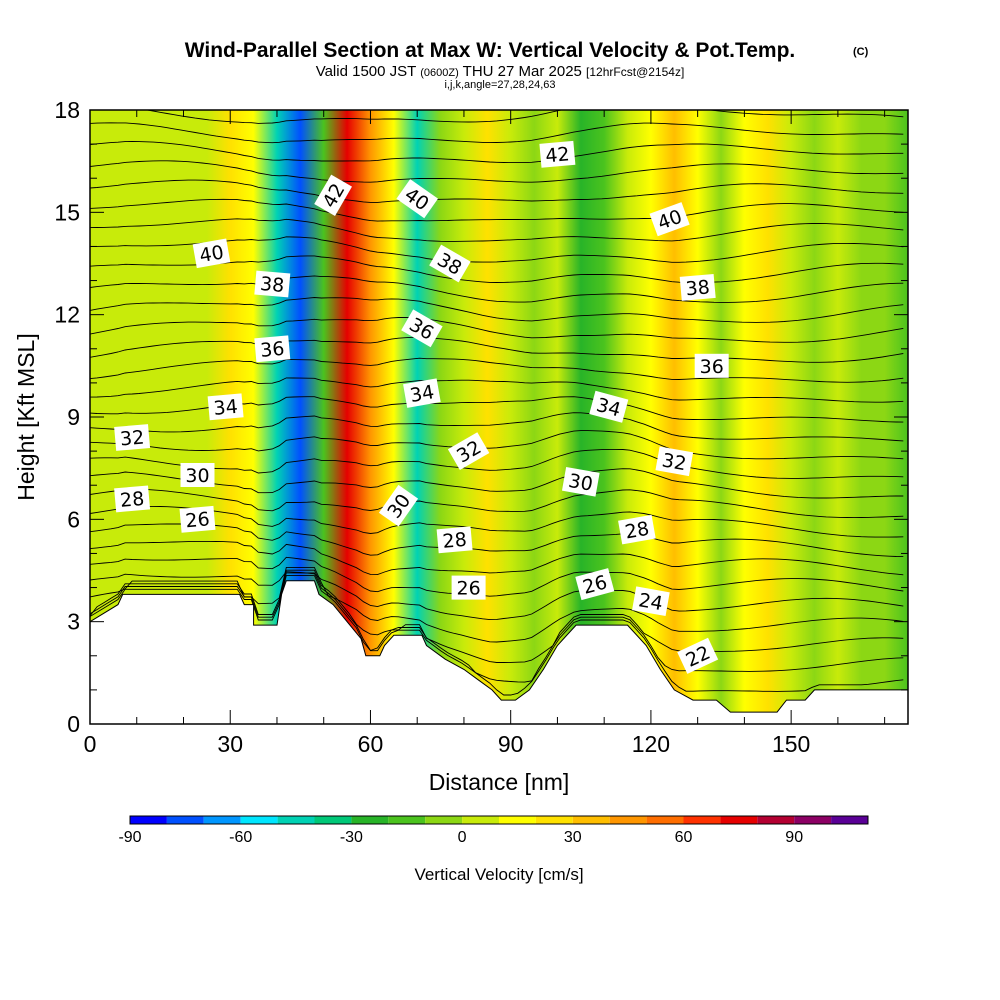 This screenshot has height=1000, width=1000. What do you see at coordinates (67, 110) in the screenshot?
I see `y-tick-label: 18` at bounding box center [67, 110].